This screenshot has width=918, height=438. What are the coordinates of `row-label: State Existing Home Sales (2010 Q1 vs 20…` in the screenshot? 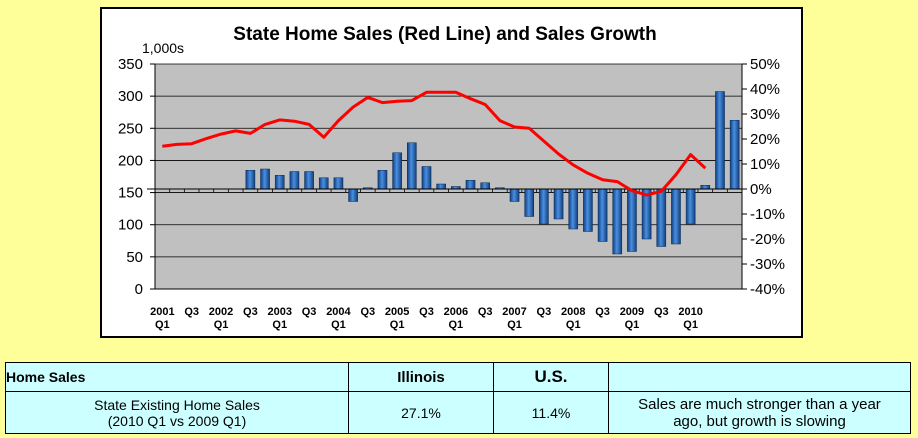 It's located at (177, 412).